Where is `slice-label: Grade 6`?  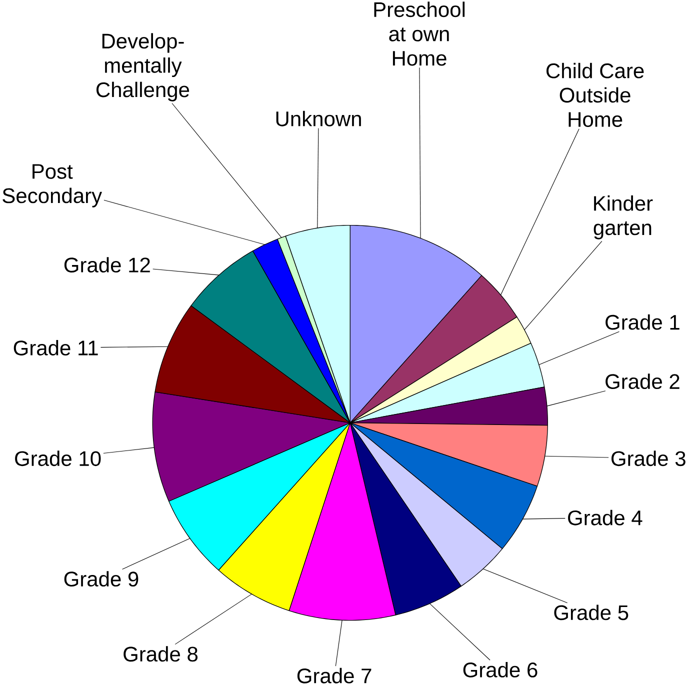 slice-label: Grade 6 is located at coordinates (500, 670).